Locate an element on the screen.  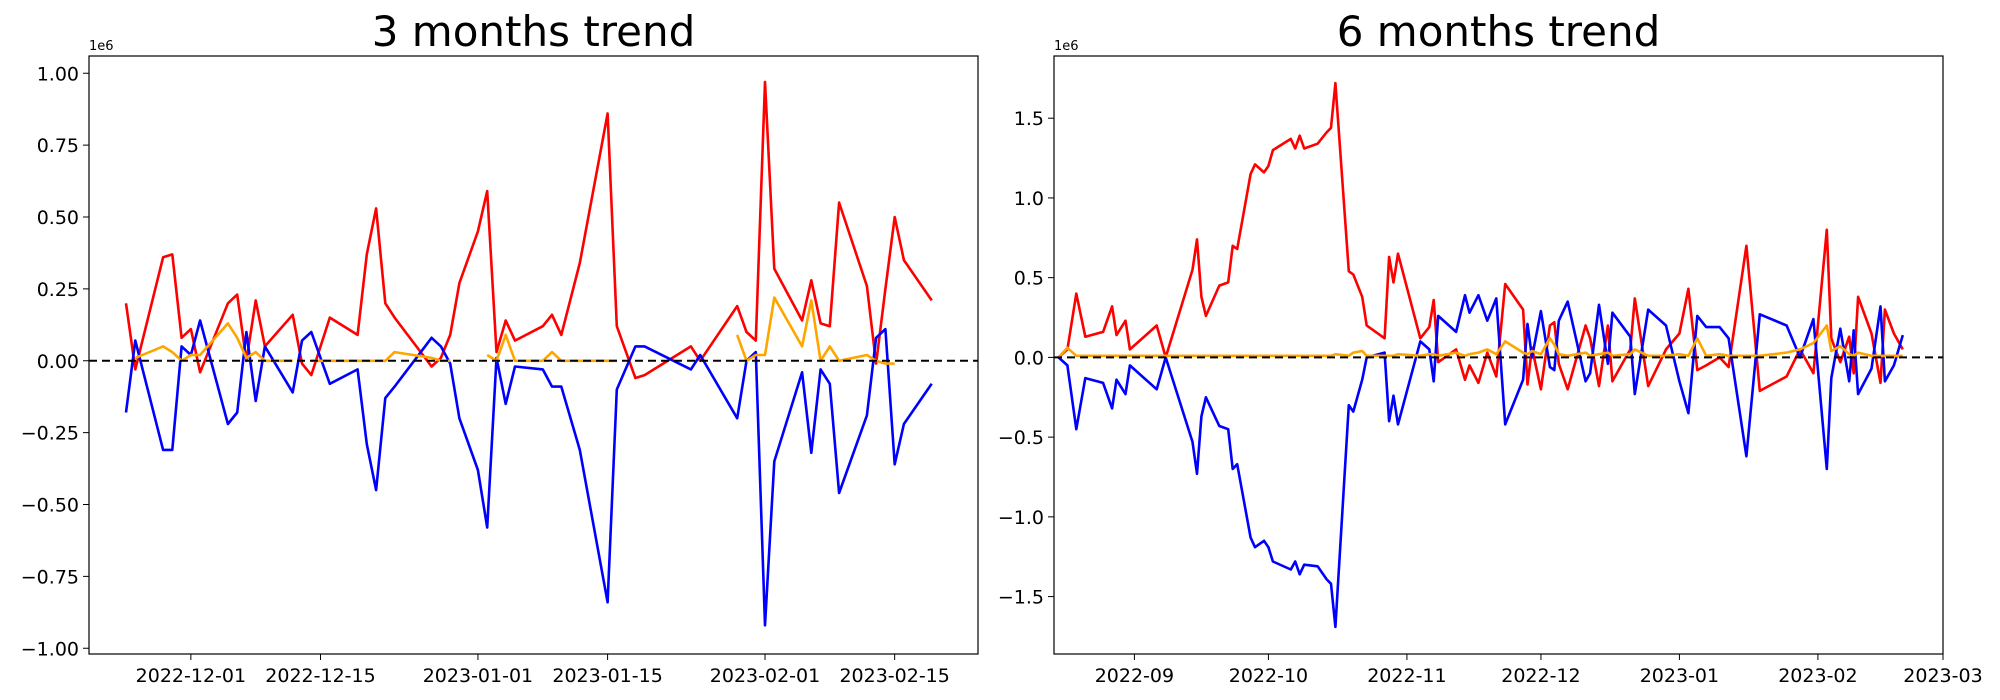
x-tick-label: 2023-02 is located at coordinates (1817, 676).